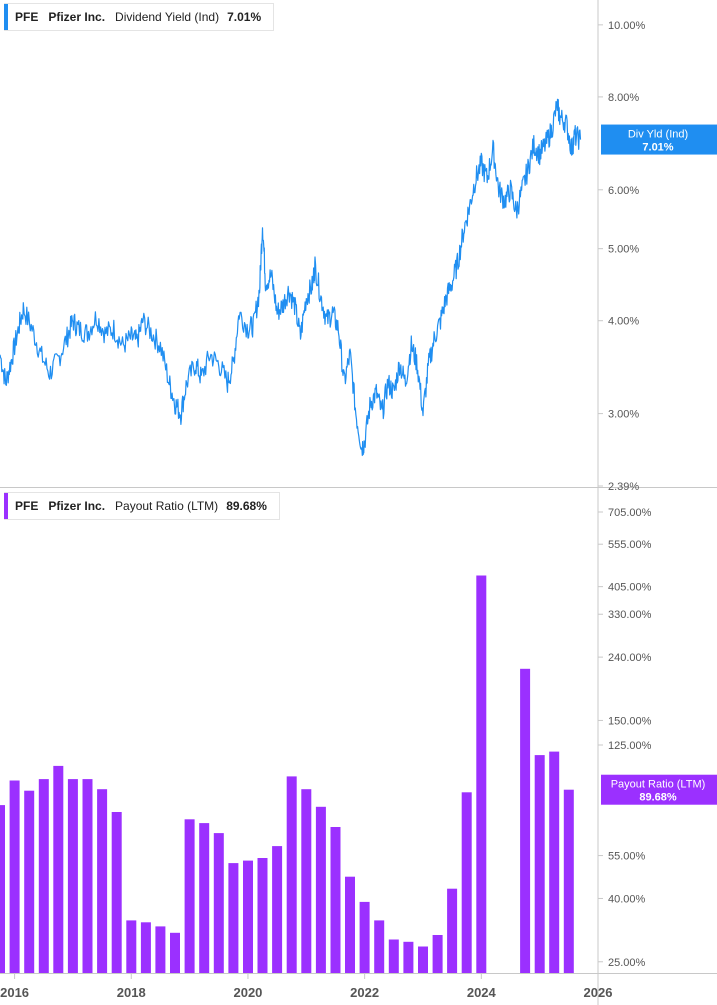 The image size is (717, 1005). What do you see at coordinates (627, 26) in the screenshot?
I see `yield-y-tick-label-0: 10.00%` at bounding box center [627, 26].